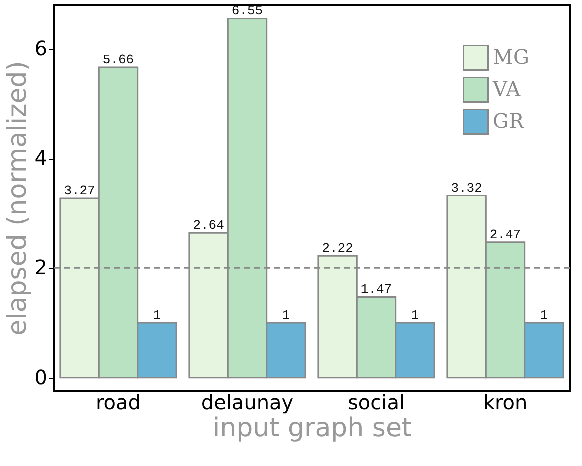 The height and width of the screenshot is (466, 582). Describe the element at coordinates (41, 377) in the screenshot. I see `y-tick-label: 0` at that location.